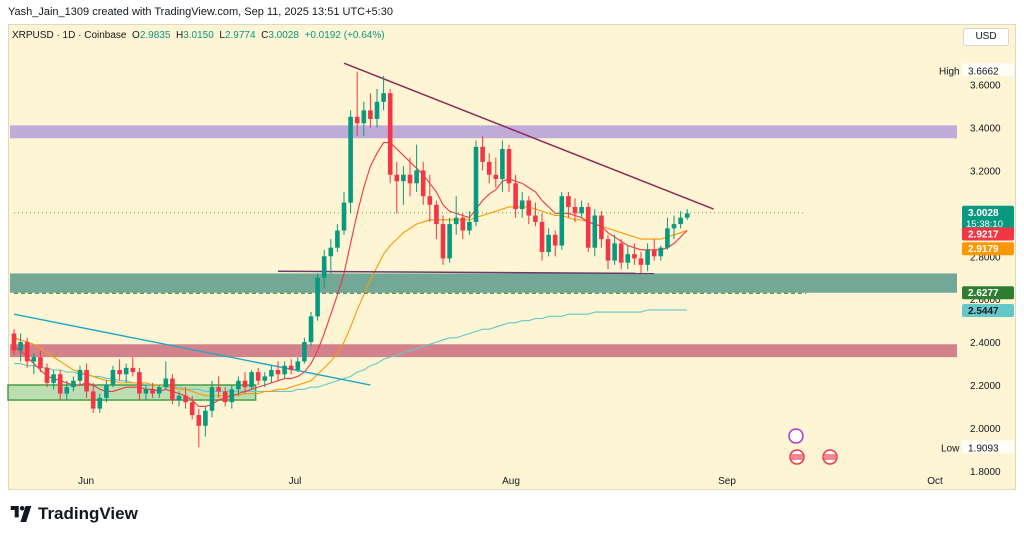  What do you see at coordinates (986, 37) in the screenshot?
I see `currency-selector: USD` at bounding box center [986, 37].